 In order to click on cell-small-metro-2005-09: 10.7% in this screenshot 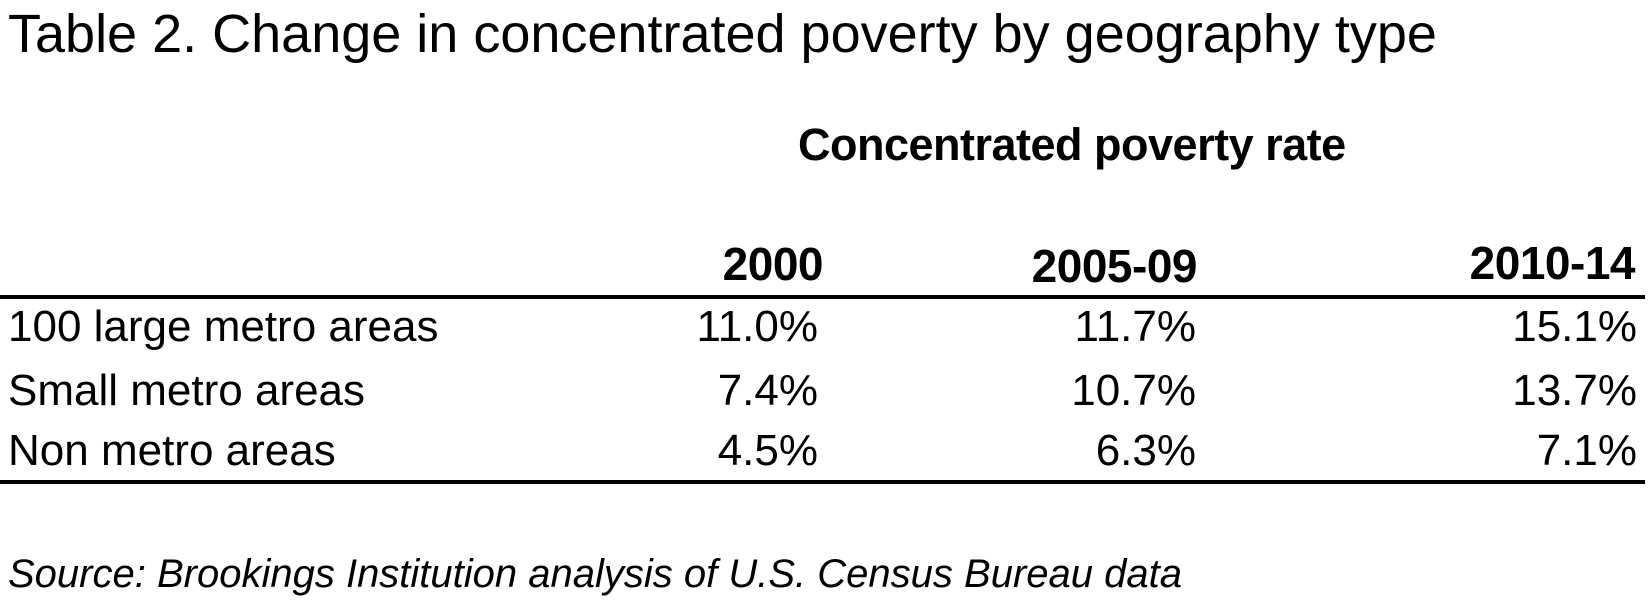, I will do `click(1133, 390)`.